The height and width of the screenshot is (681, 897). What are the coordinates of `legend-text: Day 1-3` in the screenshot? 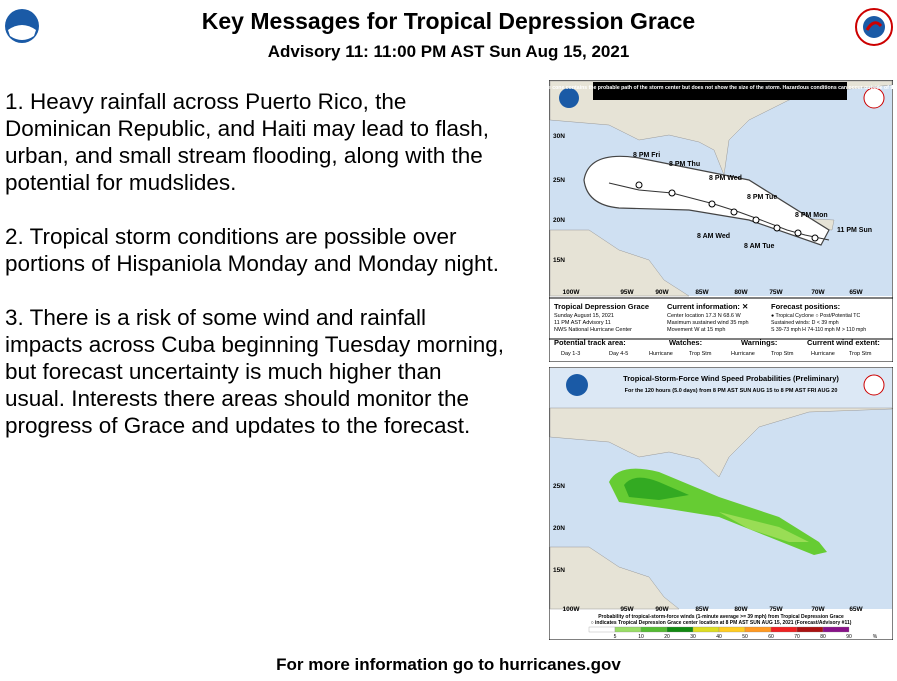 It's located at (570, 354).